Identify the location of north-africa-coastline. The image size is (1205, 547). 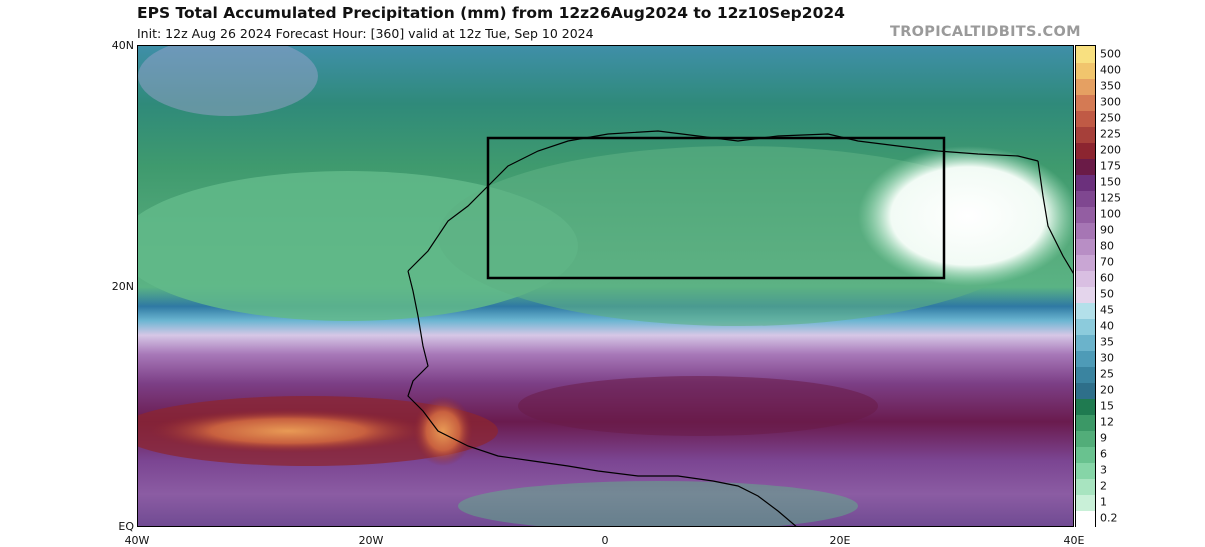
(723, 201).